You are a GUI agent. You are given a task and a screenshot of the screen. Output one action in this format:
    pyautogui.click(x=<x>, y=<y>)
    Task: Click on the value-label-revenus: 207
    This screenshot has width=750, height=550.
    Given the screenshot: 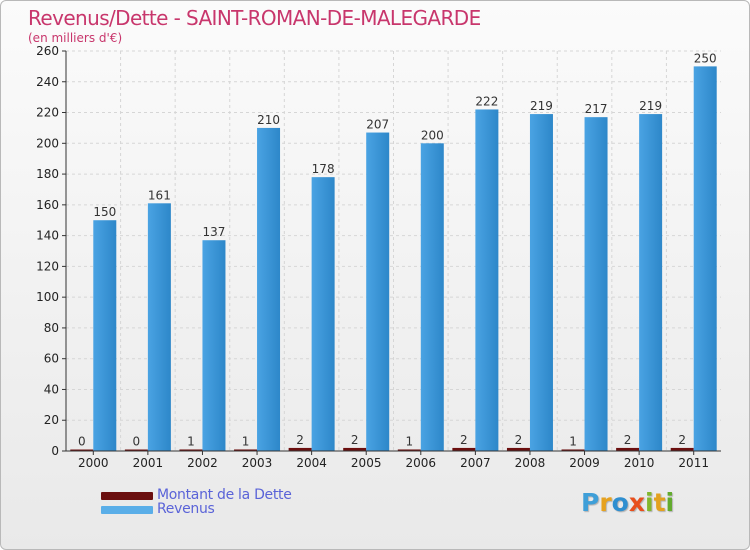 What is the action you would take?
    pyautogui.click(x=377, y=125)
    